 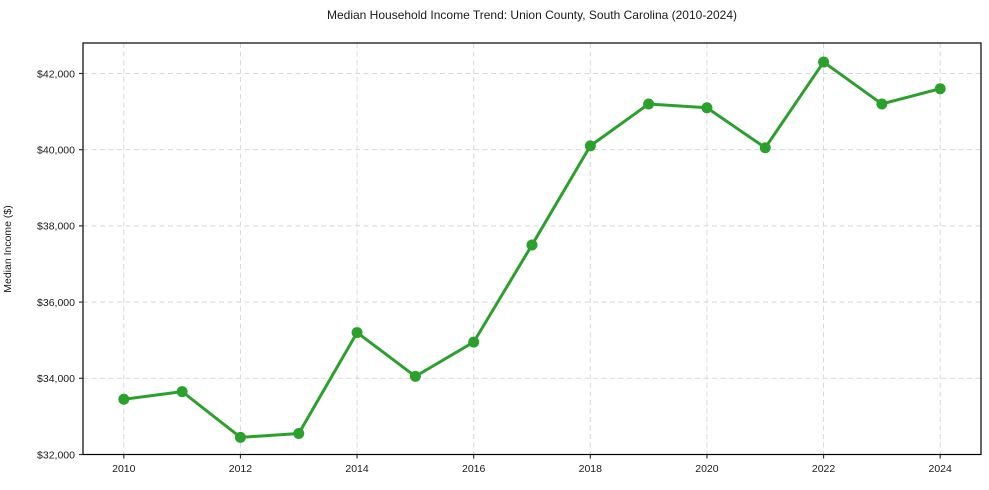 I want to click on data-point-2011, so click(x=182, y=392).